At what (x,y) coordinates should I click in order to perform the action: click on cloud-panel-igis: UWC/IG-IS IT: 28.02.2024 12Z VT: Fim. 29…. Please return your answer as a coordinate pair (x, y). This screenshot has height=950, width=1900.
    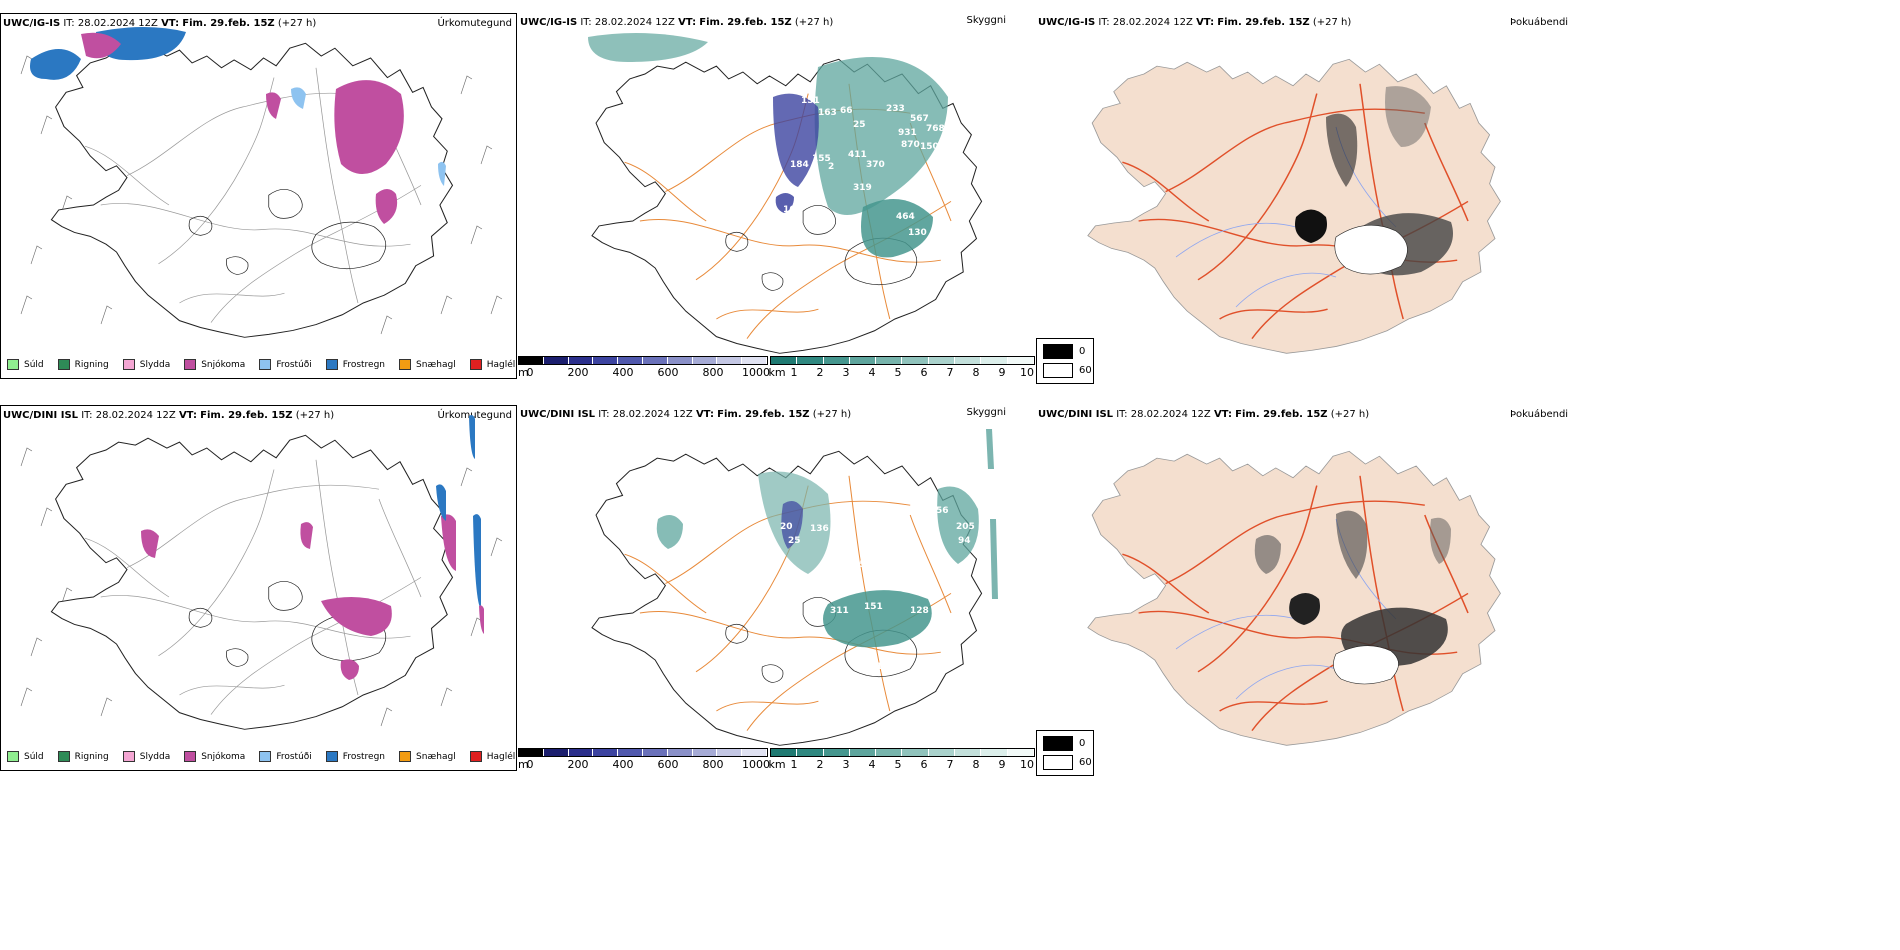
    Looking at the image, I should click on (776, 196).